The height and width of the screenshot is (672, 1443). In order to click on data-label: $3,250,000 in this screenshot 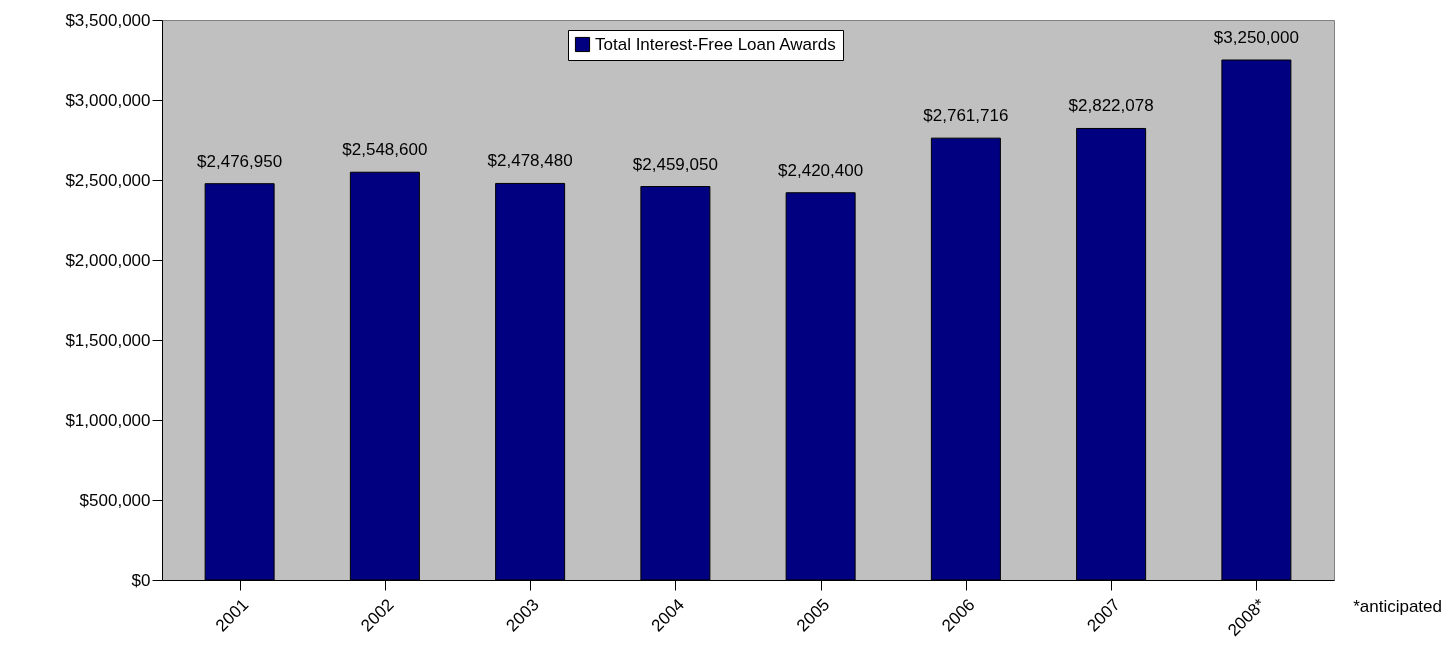, I will do `click(1256, 37)`.